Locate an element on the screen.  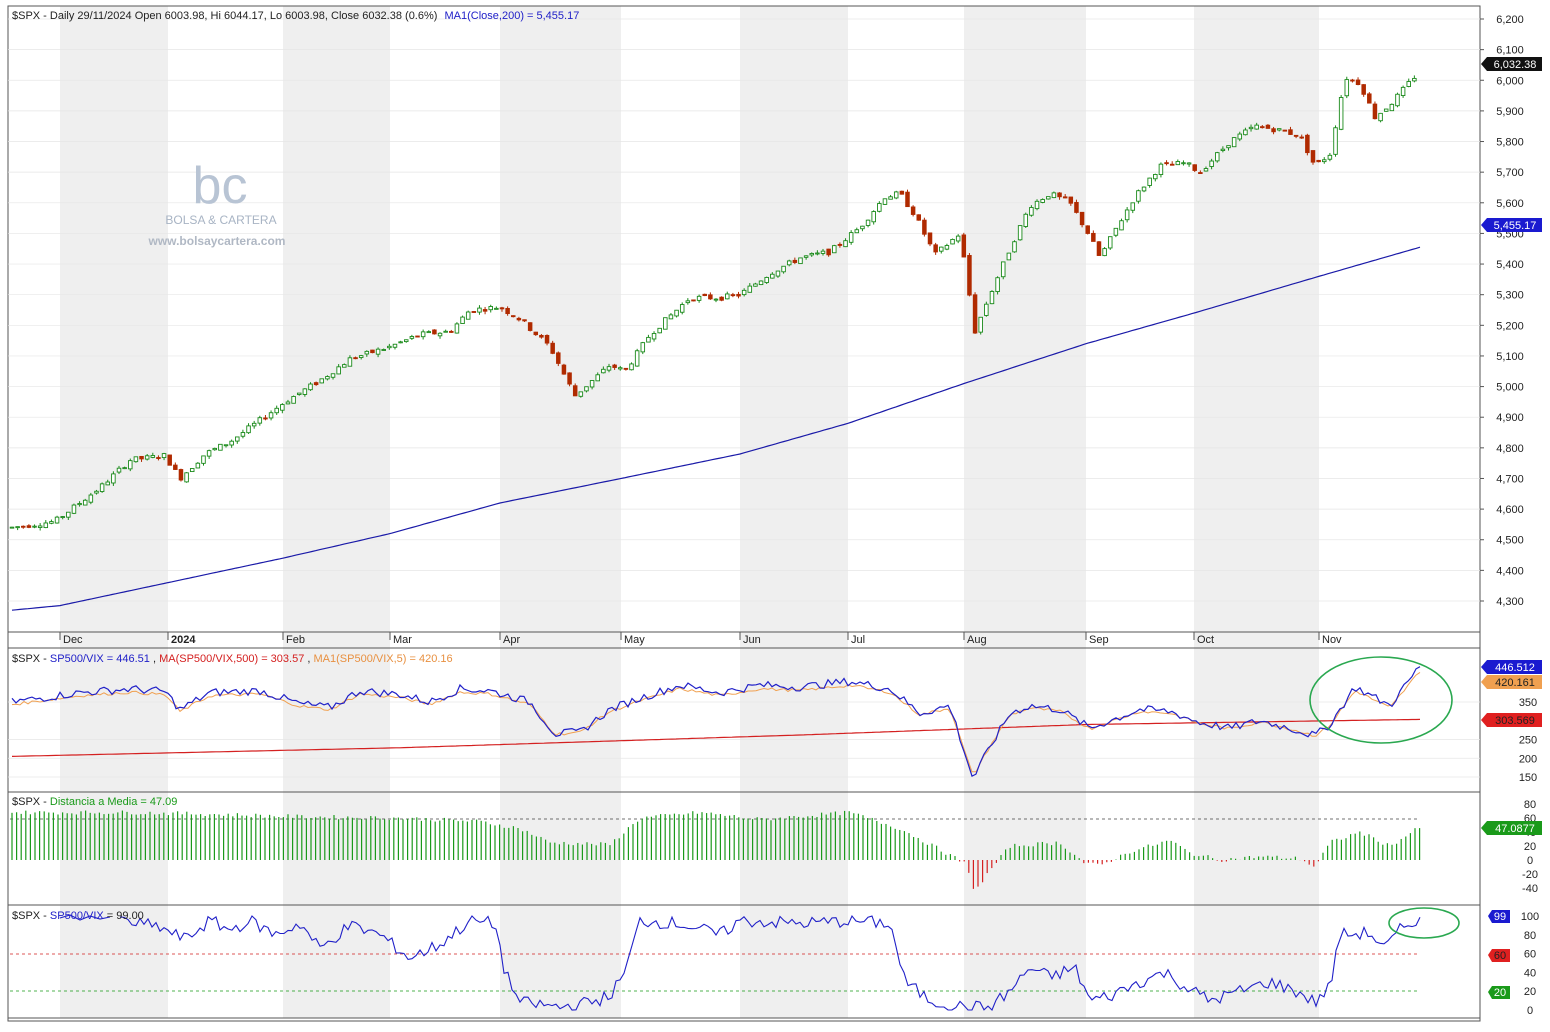
ratio-tag-1-text: 446.512 is located at coordinates (1515, 668).